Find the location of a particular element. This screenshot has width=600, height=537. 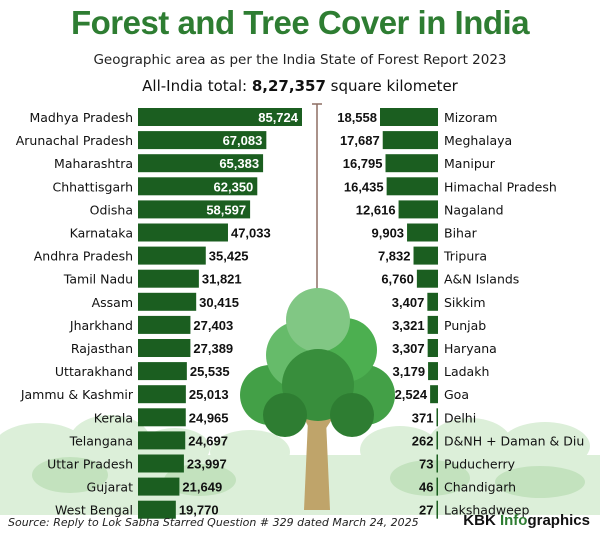

category-label: Jharkhand is located at coordinates (101, 325).